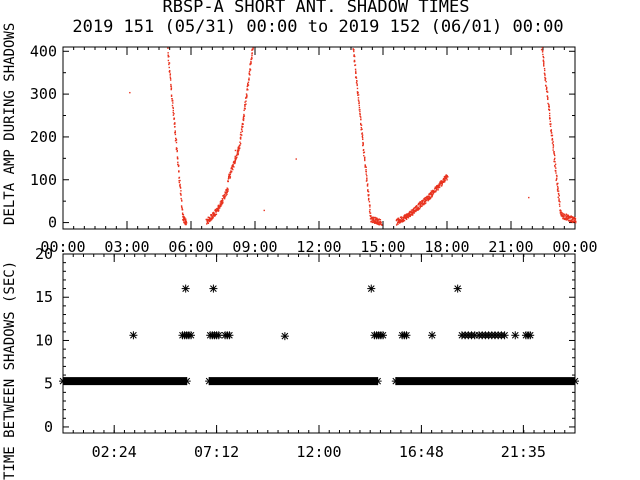 The image size is (640, 480). Describe the element at coordinates (48, 384) in the screenshot. I see `bottom-y-tick-label: 5` at that location.